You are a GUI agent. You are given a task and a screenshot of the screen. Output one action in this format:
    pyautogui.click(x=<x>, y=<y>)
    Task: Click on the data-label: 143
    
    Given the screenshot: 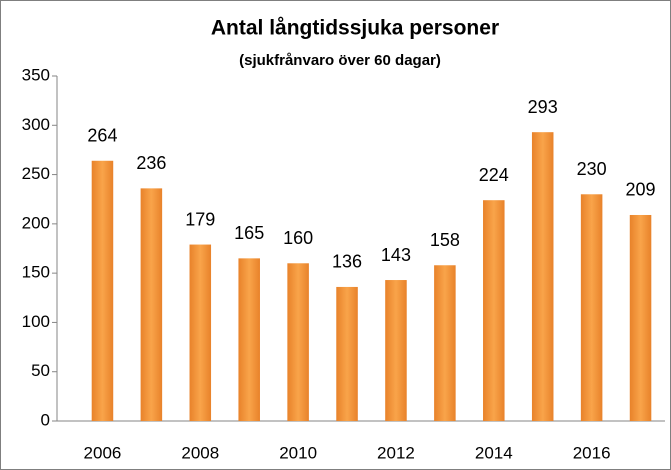 What is the action you would take?
    pyautogui.click(x=396, y=255)
    